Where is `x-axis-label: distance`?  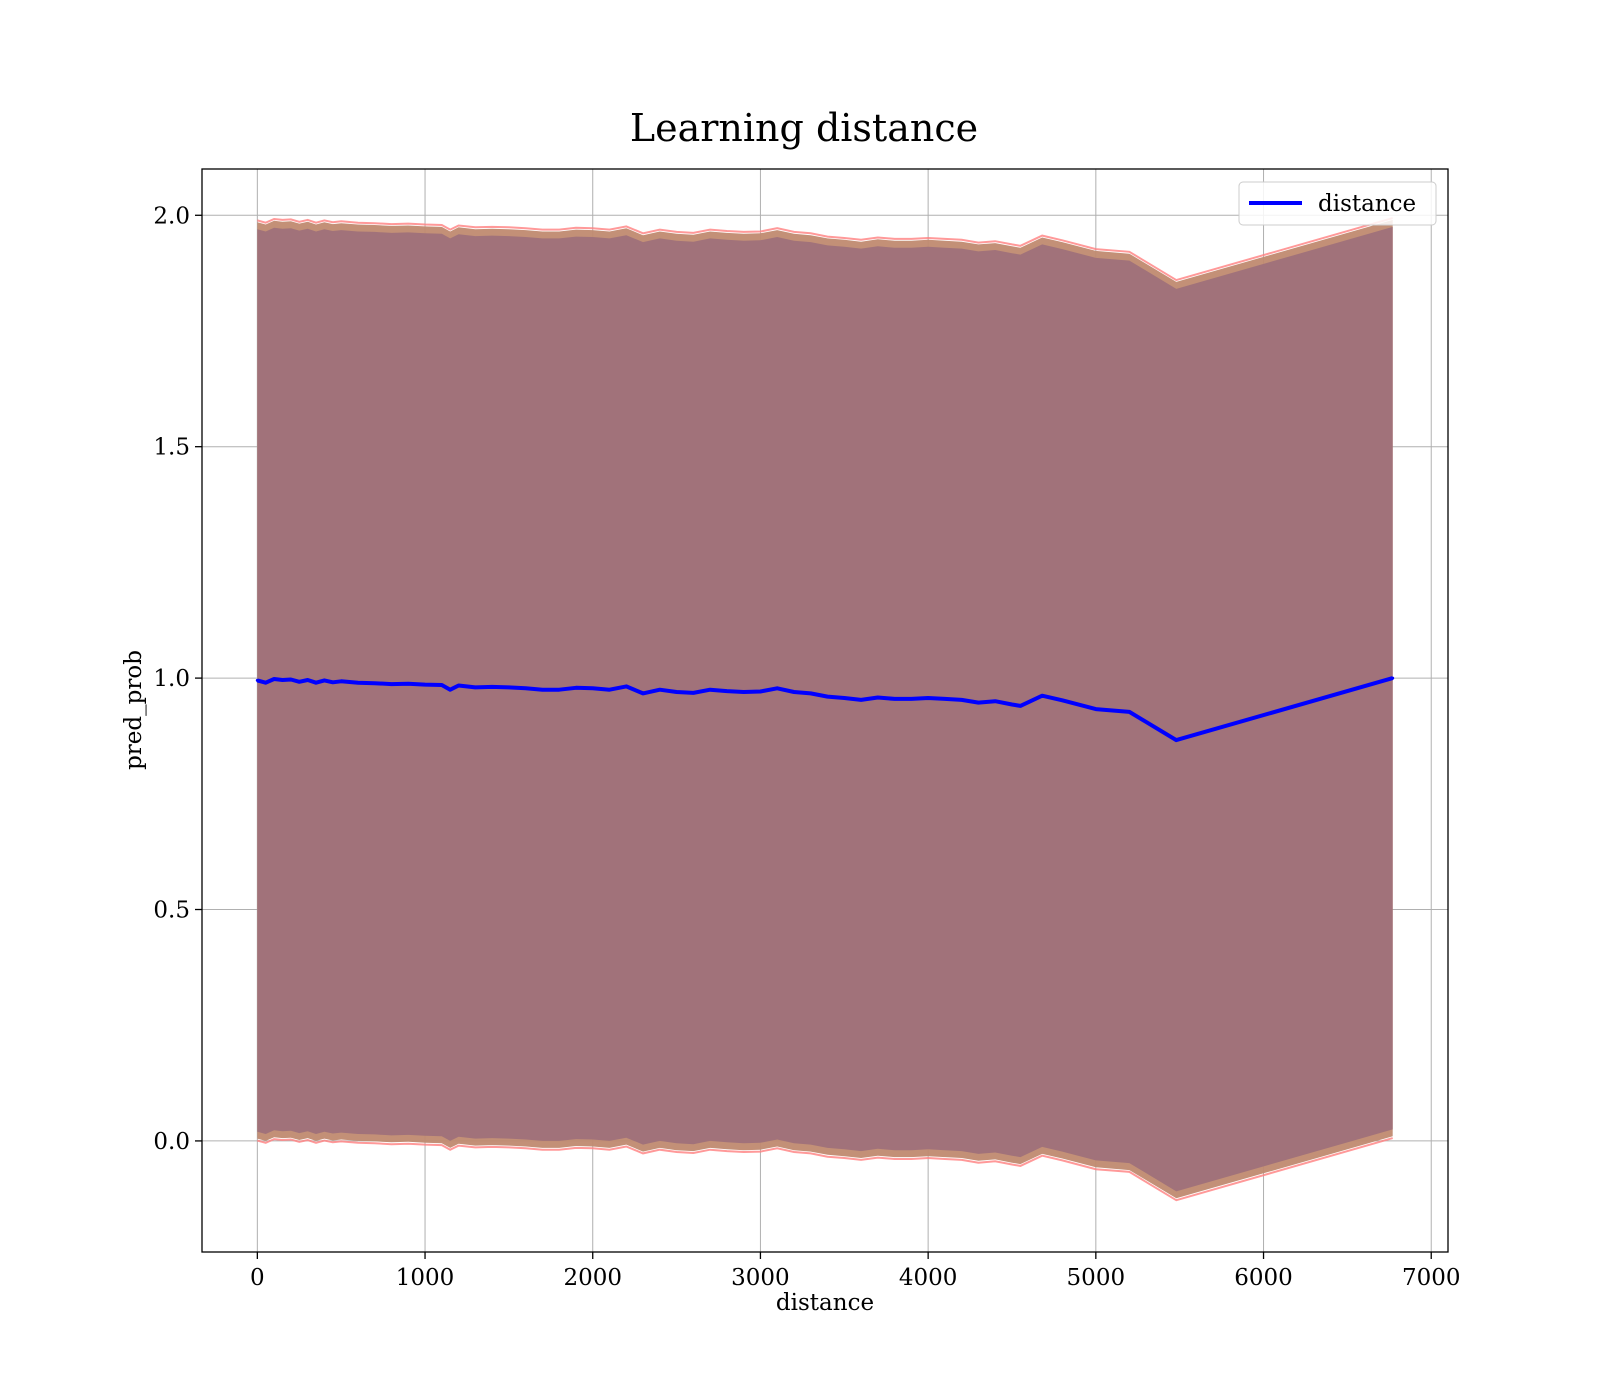
x-axis-label: distance is located at coordinates (825, 1303).